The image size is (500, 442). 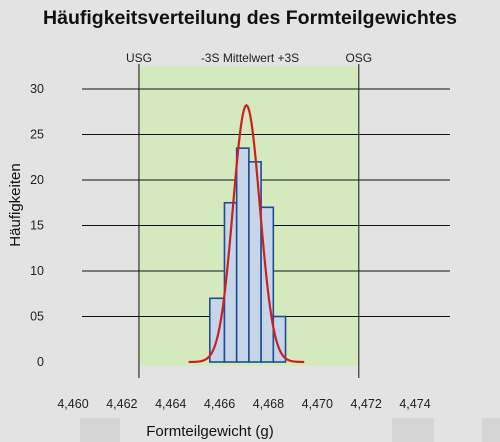 I want to click on y-tick-labels: 0 05 10 15 20 25 30, so click(x=37, y=225).